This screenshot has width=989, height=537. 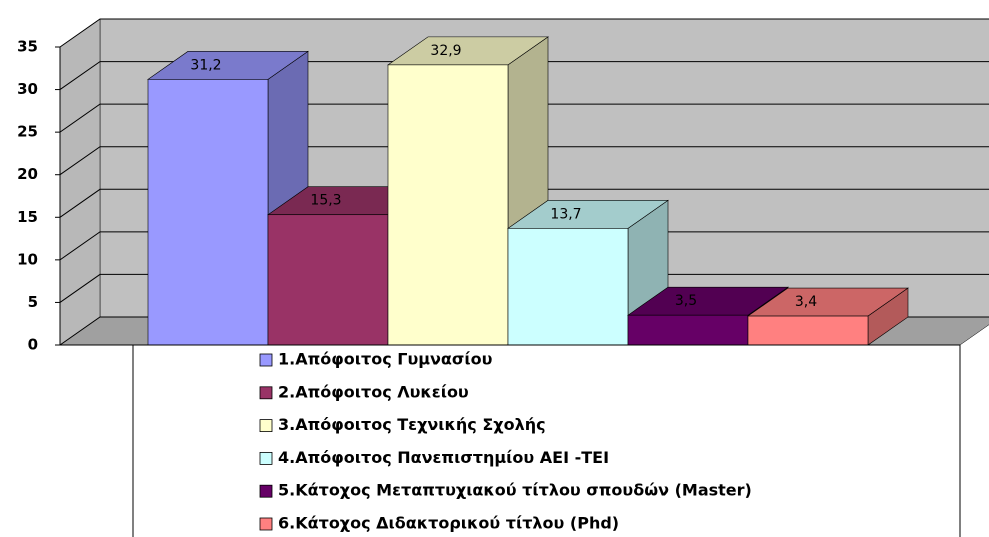 What do you see at coordinates (33, 302) in the screenshot?
I see `y-tick-label: 5` at bounding box center [33, 302].